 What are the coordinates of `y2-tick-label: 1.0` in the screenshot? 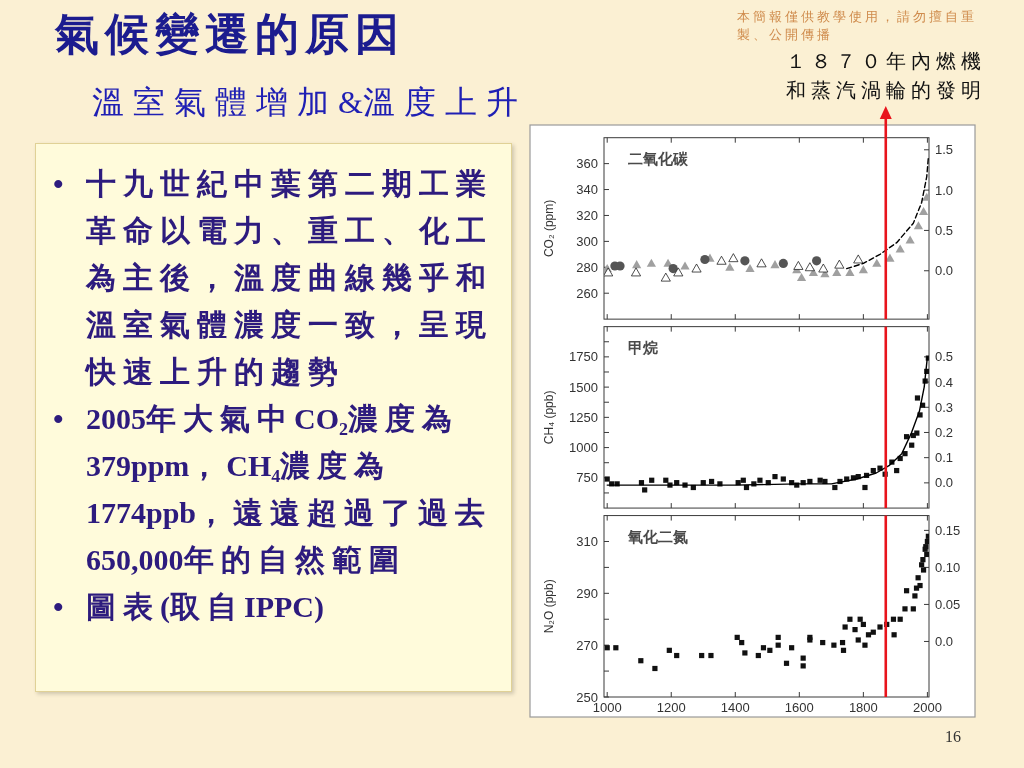 It's located at (944, 190).